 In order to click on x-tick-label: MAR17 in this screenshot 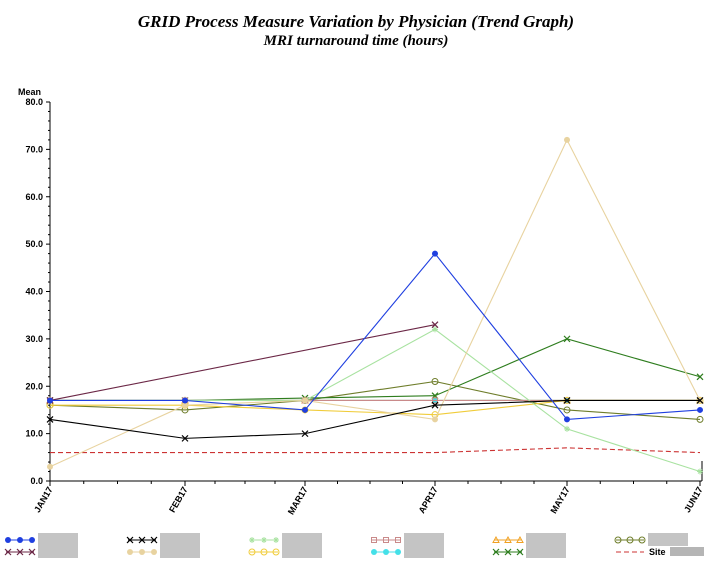, I will do `click(298, 500)`.